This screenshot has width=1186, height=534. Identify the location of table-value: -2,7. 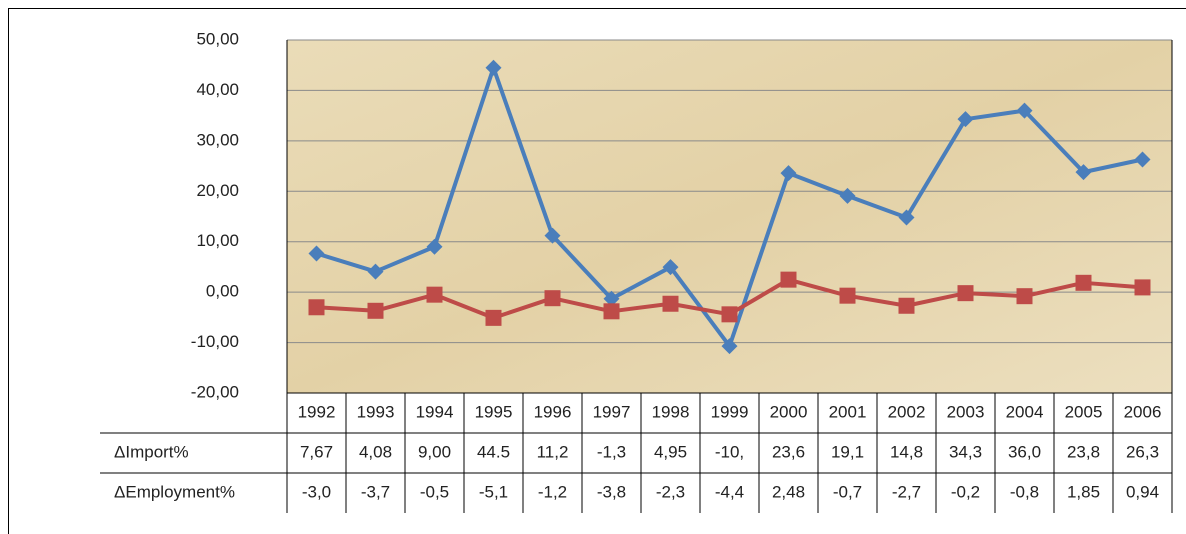
(906, 491).